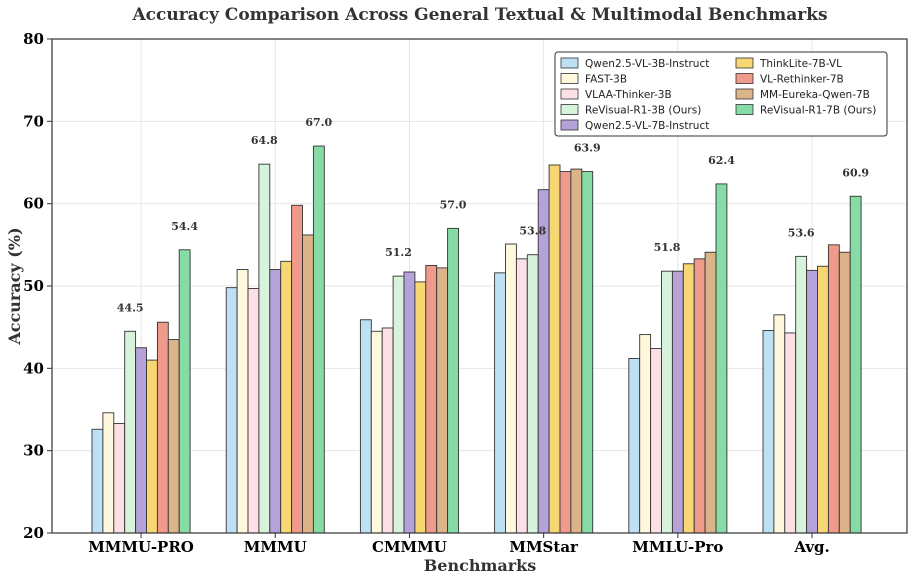 The width and height of the screenshot is (914, 580). Describe the element at coordinates (544, 547) in the screenshot. I see `x-tick-label: MMStar` at that location.